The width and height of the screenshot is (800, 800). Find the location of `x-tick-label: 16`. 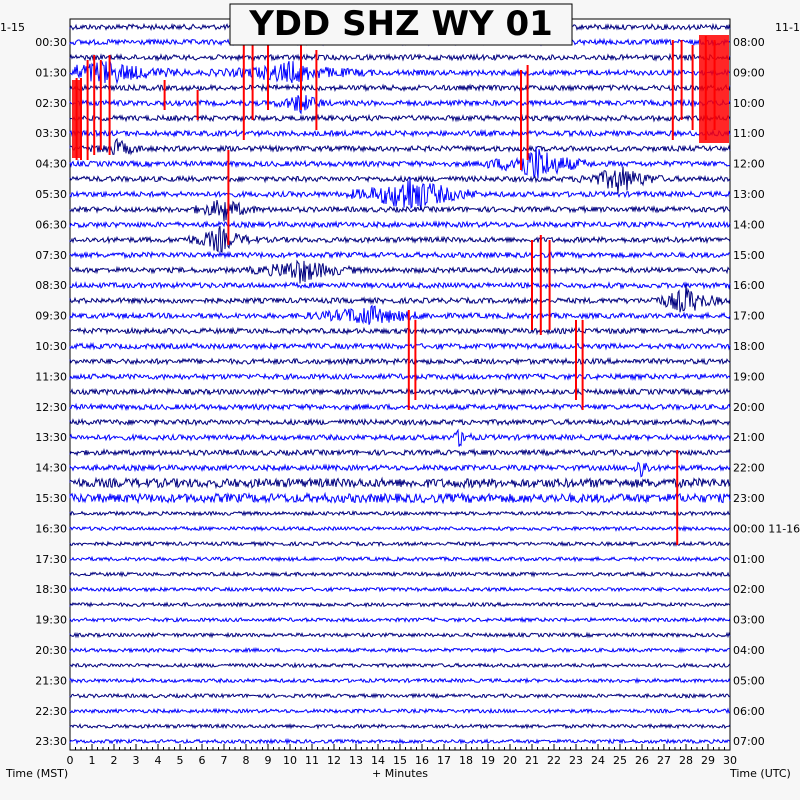

x-tick-label: 16 is located at coordinates (422, 760).